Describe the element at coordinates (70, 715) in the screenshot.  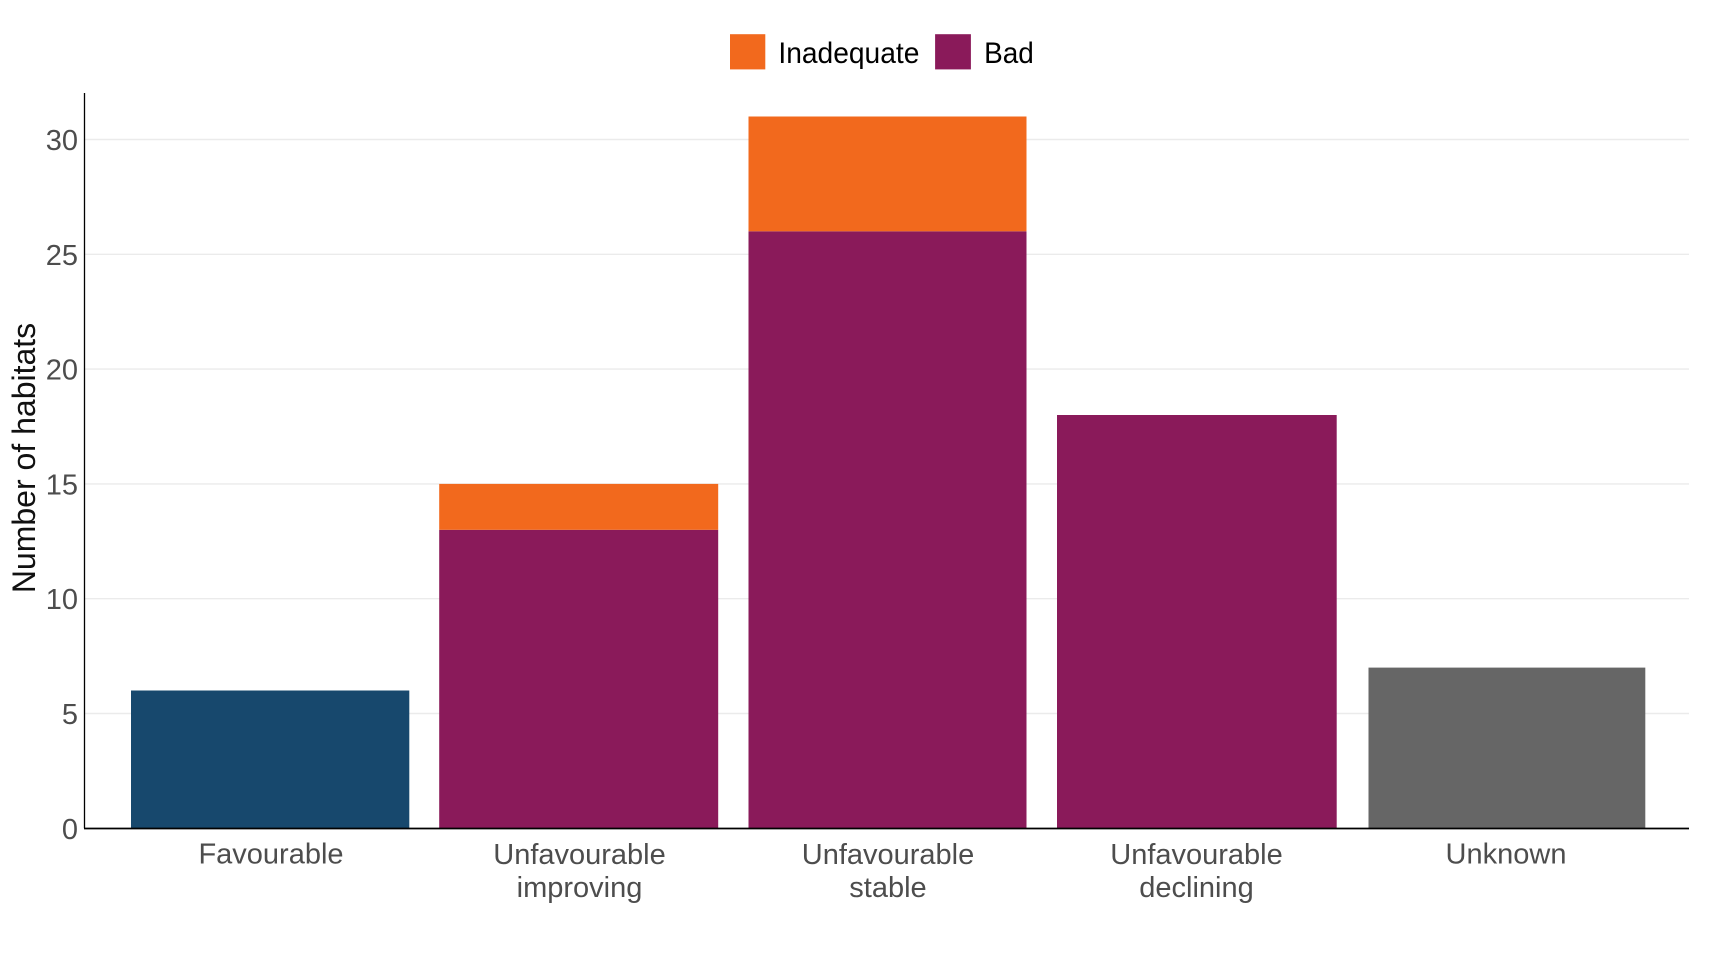
I see `svg-text: 5` at that location.